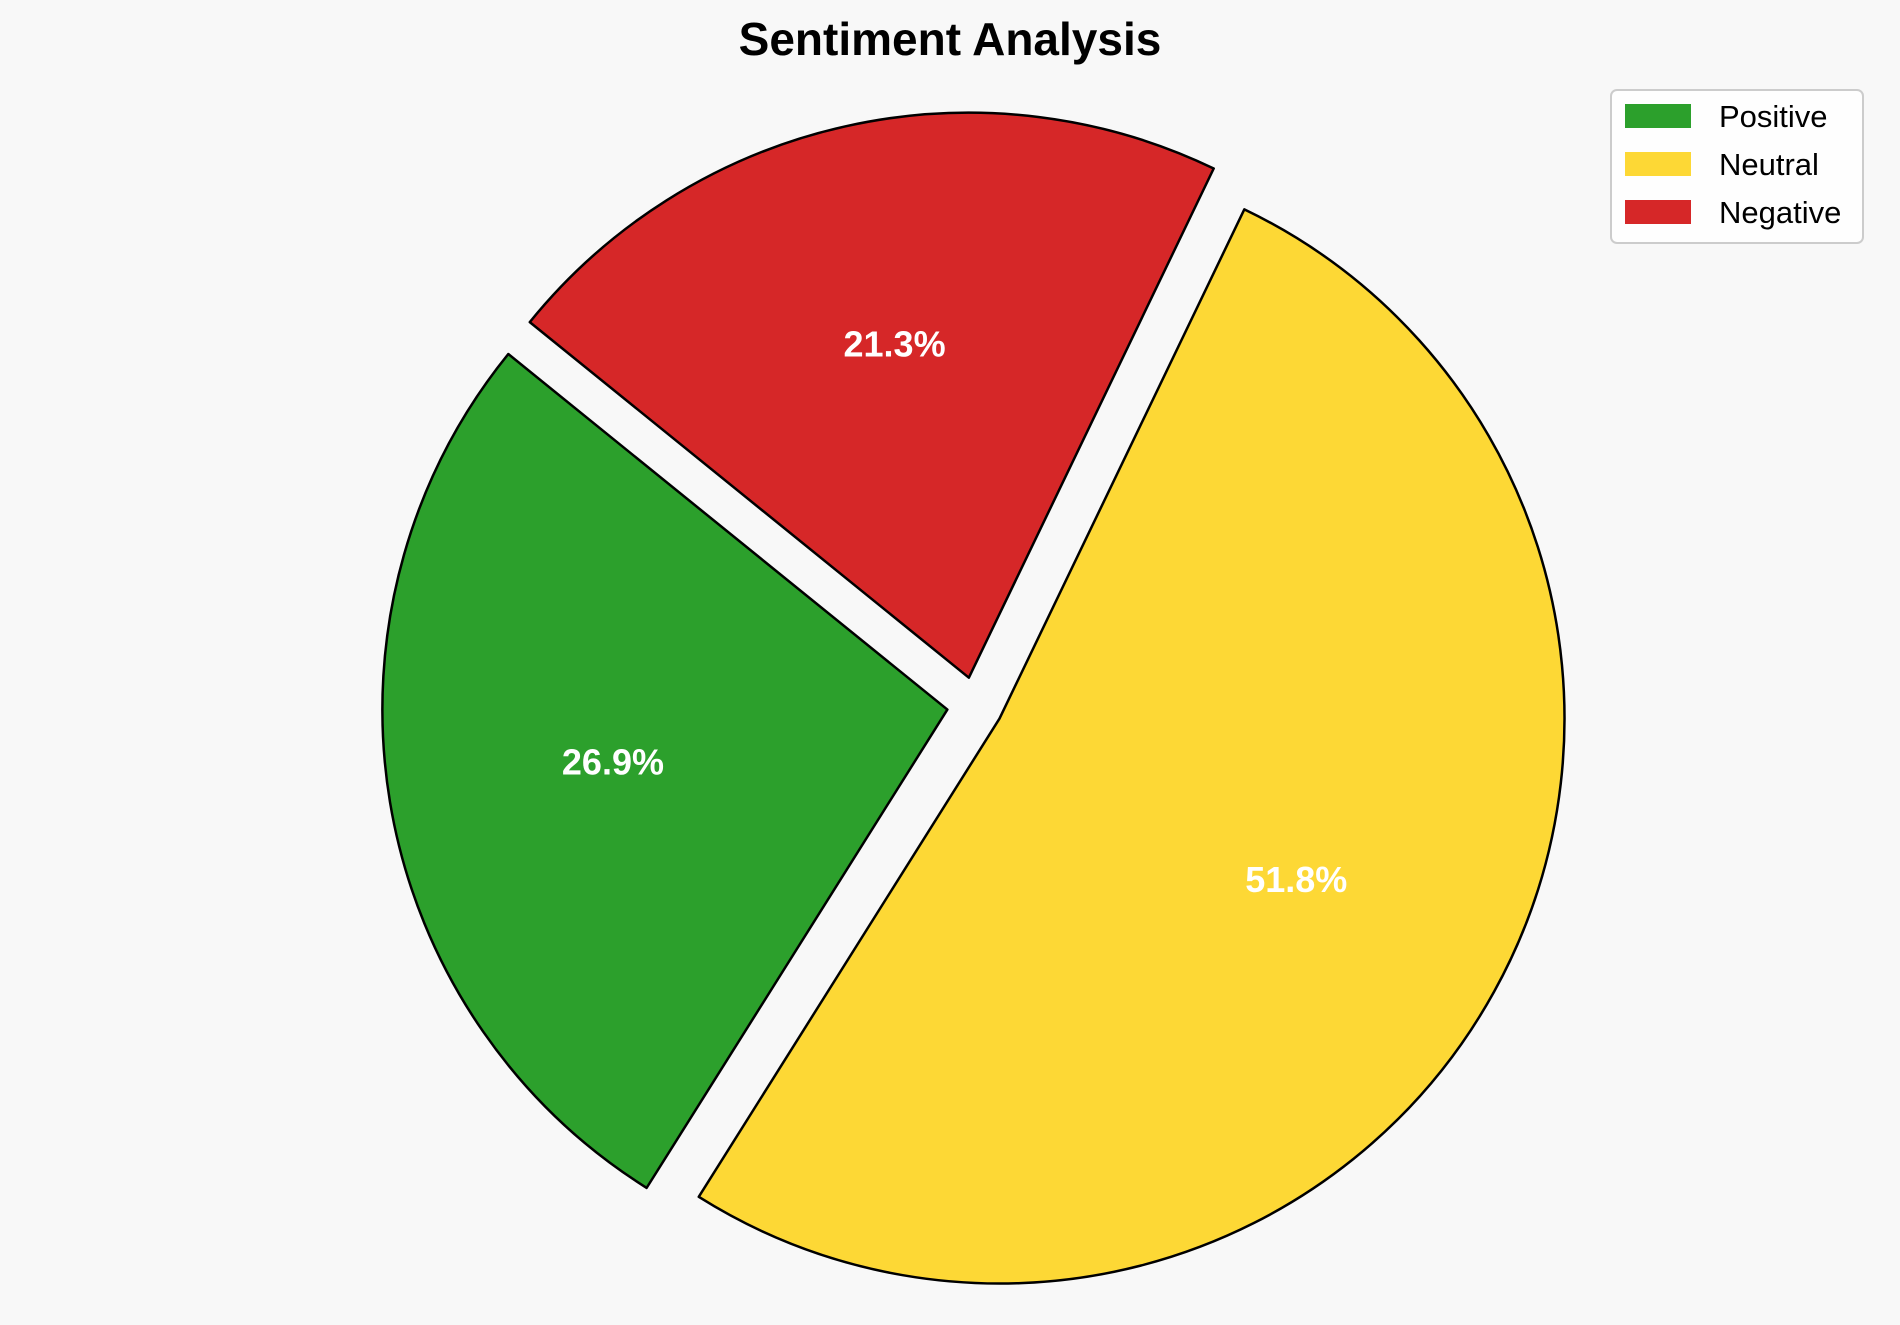  Describe the element at coordinates (1780, 212) in the screenshot. I see `legend-label-negative: Negative` at that location.